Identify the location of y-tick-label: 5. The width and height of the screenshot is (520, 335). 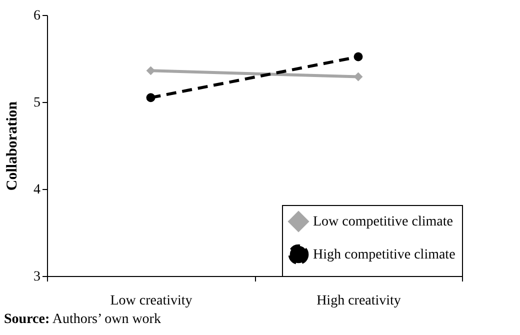
(37, 103).